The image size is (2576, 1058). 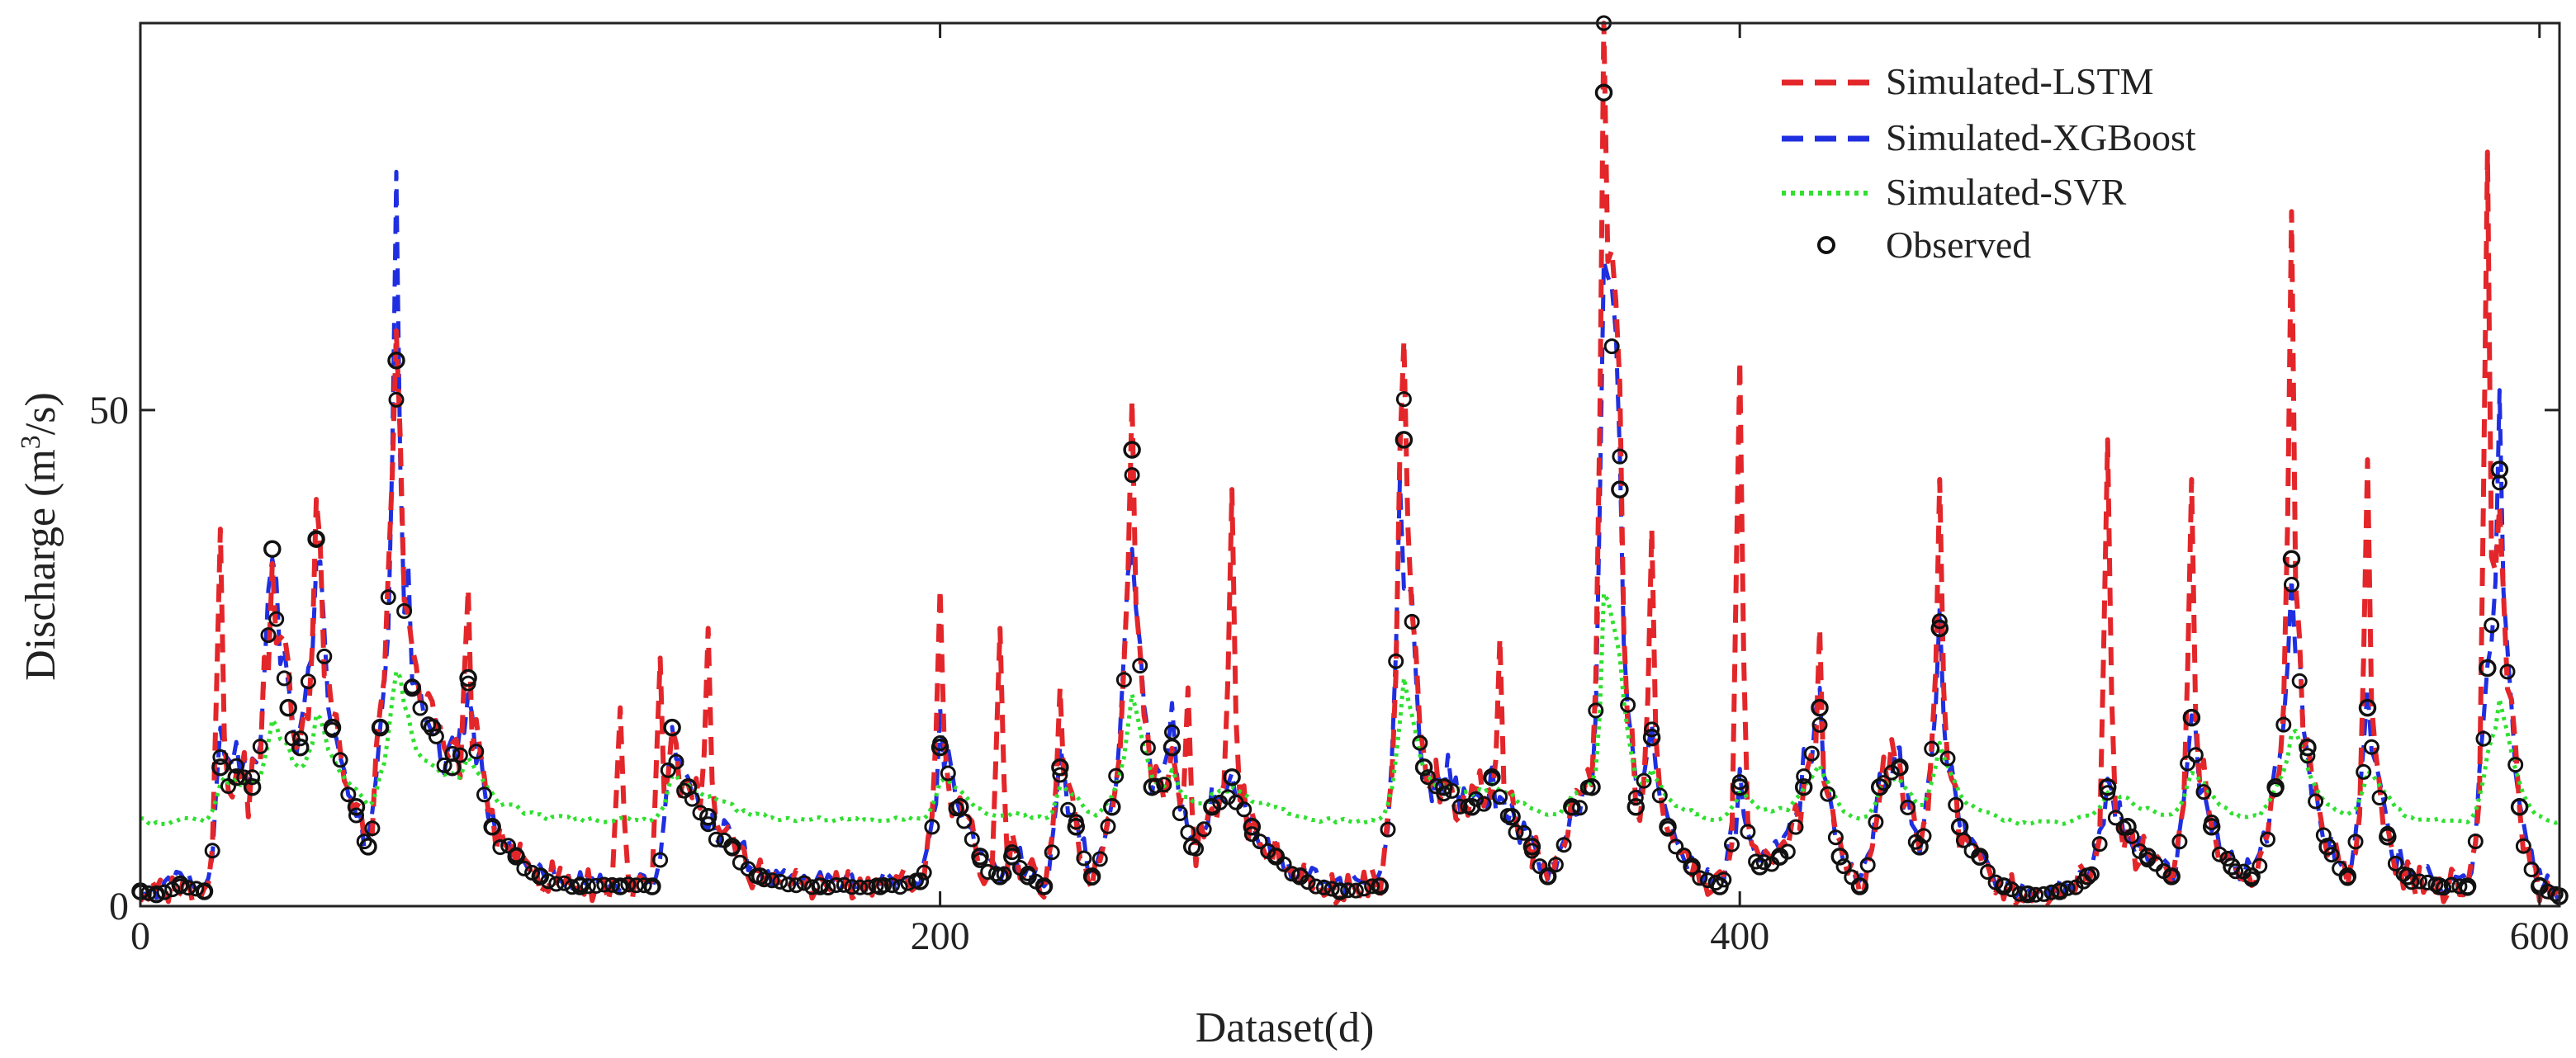 What do you see at coordinates (40, 413) in the screenshot?
I see `y-axis-label-tail: /s)` at bounding box center [40, 413].